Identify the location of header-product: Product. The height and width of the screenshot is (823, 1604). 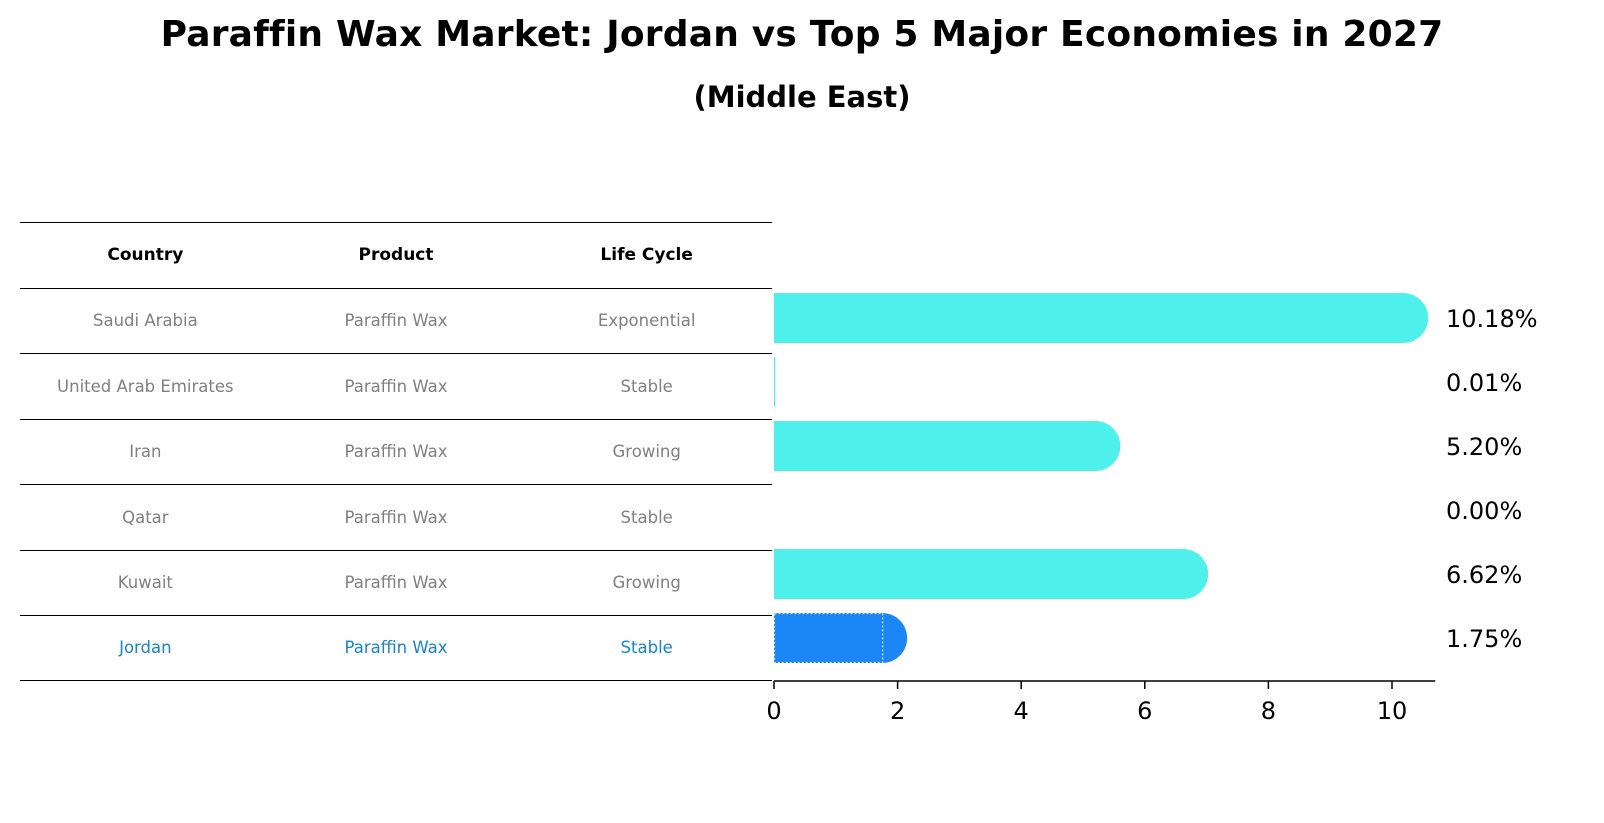
(396, 255).